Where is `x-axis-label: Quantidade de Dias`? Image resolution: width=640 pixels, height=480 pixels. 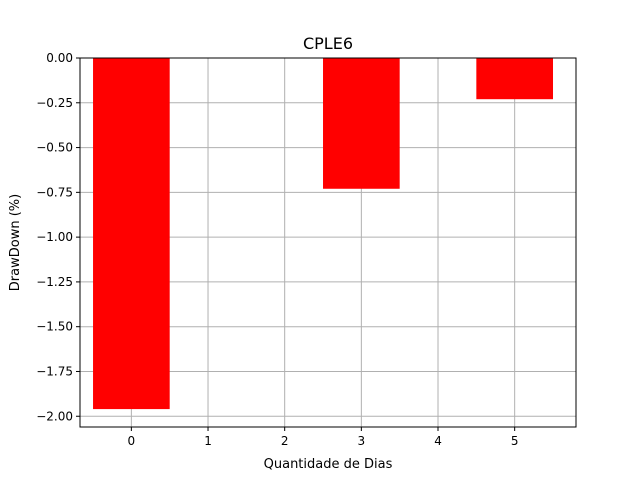
x-axis-label: Quantidade de Dias is located at coordinates (328, 464).